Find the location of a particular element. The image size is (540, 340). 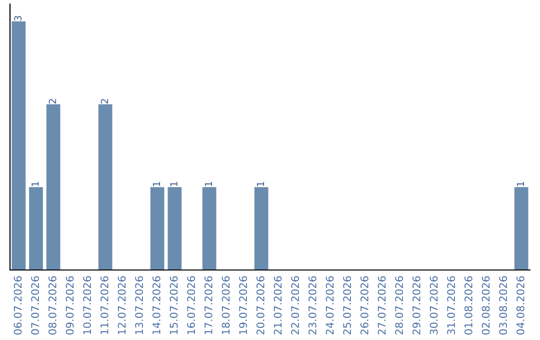

x-tick-label: 18.07.2026 is located at coordinates (226, 305).